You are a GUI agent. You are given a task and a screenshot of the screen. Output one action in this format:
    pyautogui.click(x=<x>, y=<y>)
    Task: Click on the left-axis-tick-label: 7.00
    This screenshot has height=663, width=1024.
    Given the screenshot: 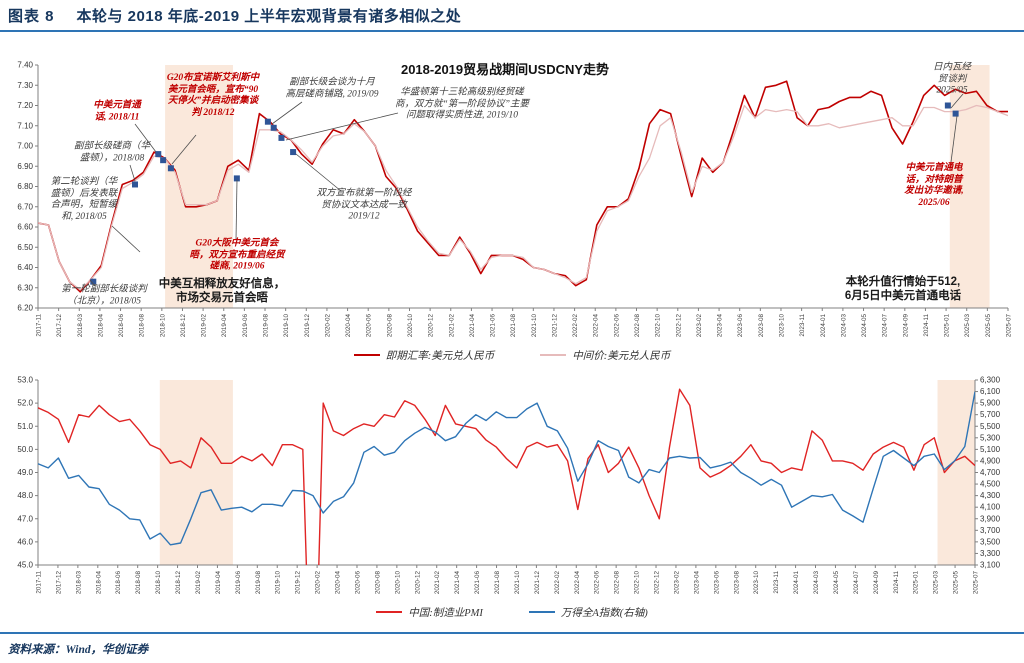 What is the action you would take?
    pyautogui.click(x=25, y=146)
    